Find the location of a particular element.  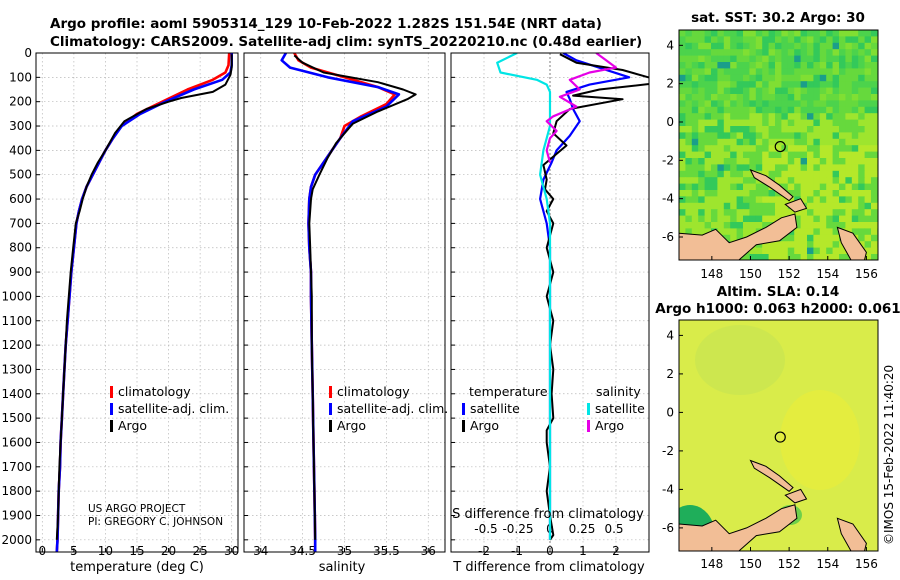

legend-label-climatology: climatology is located at coordinates (154, 391).